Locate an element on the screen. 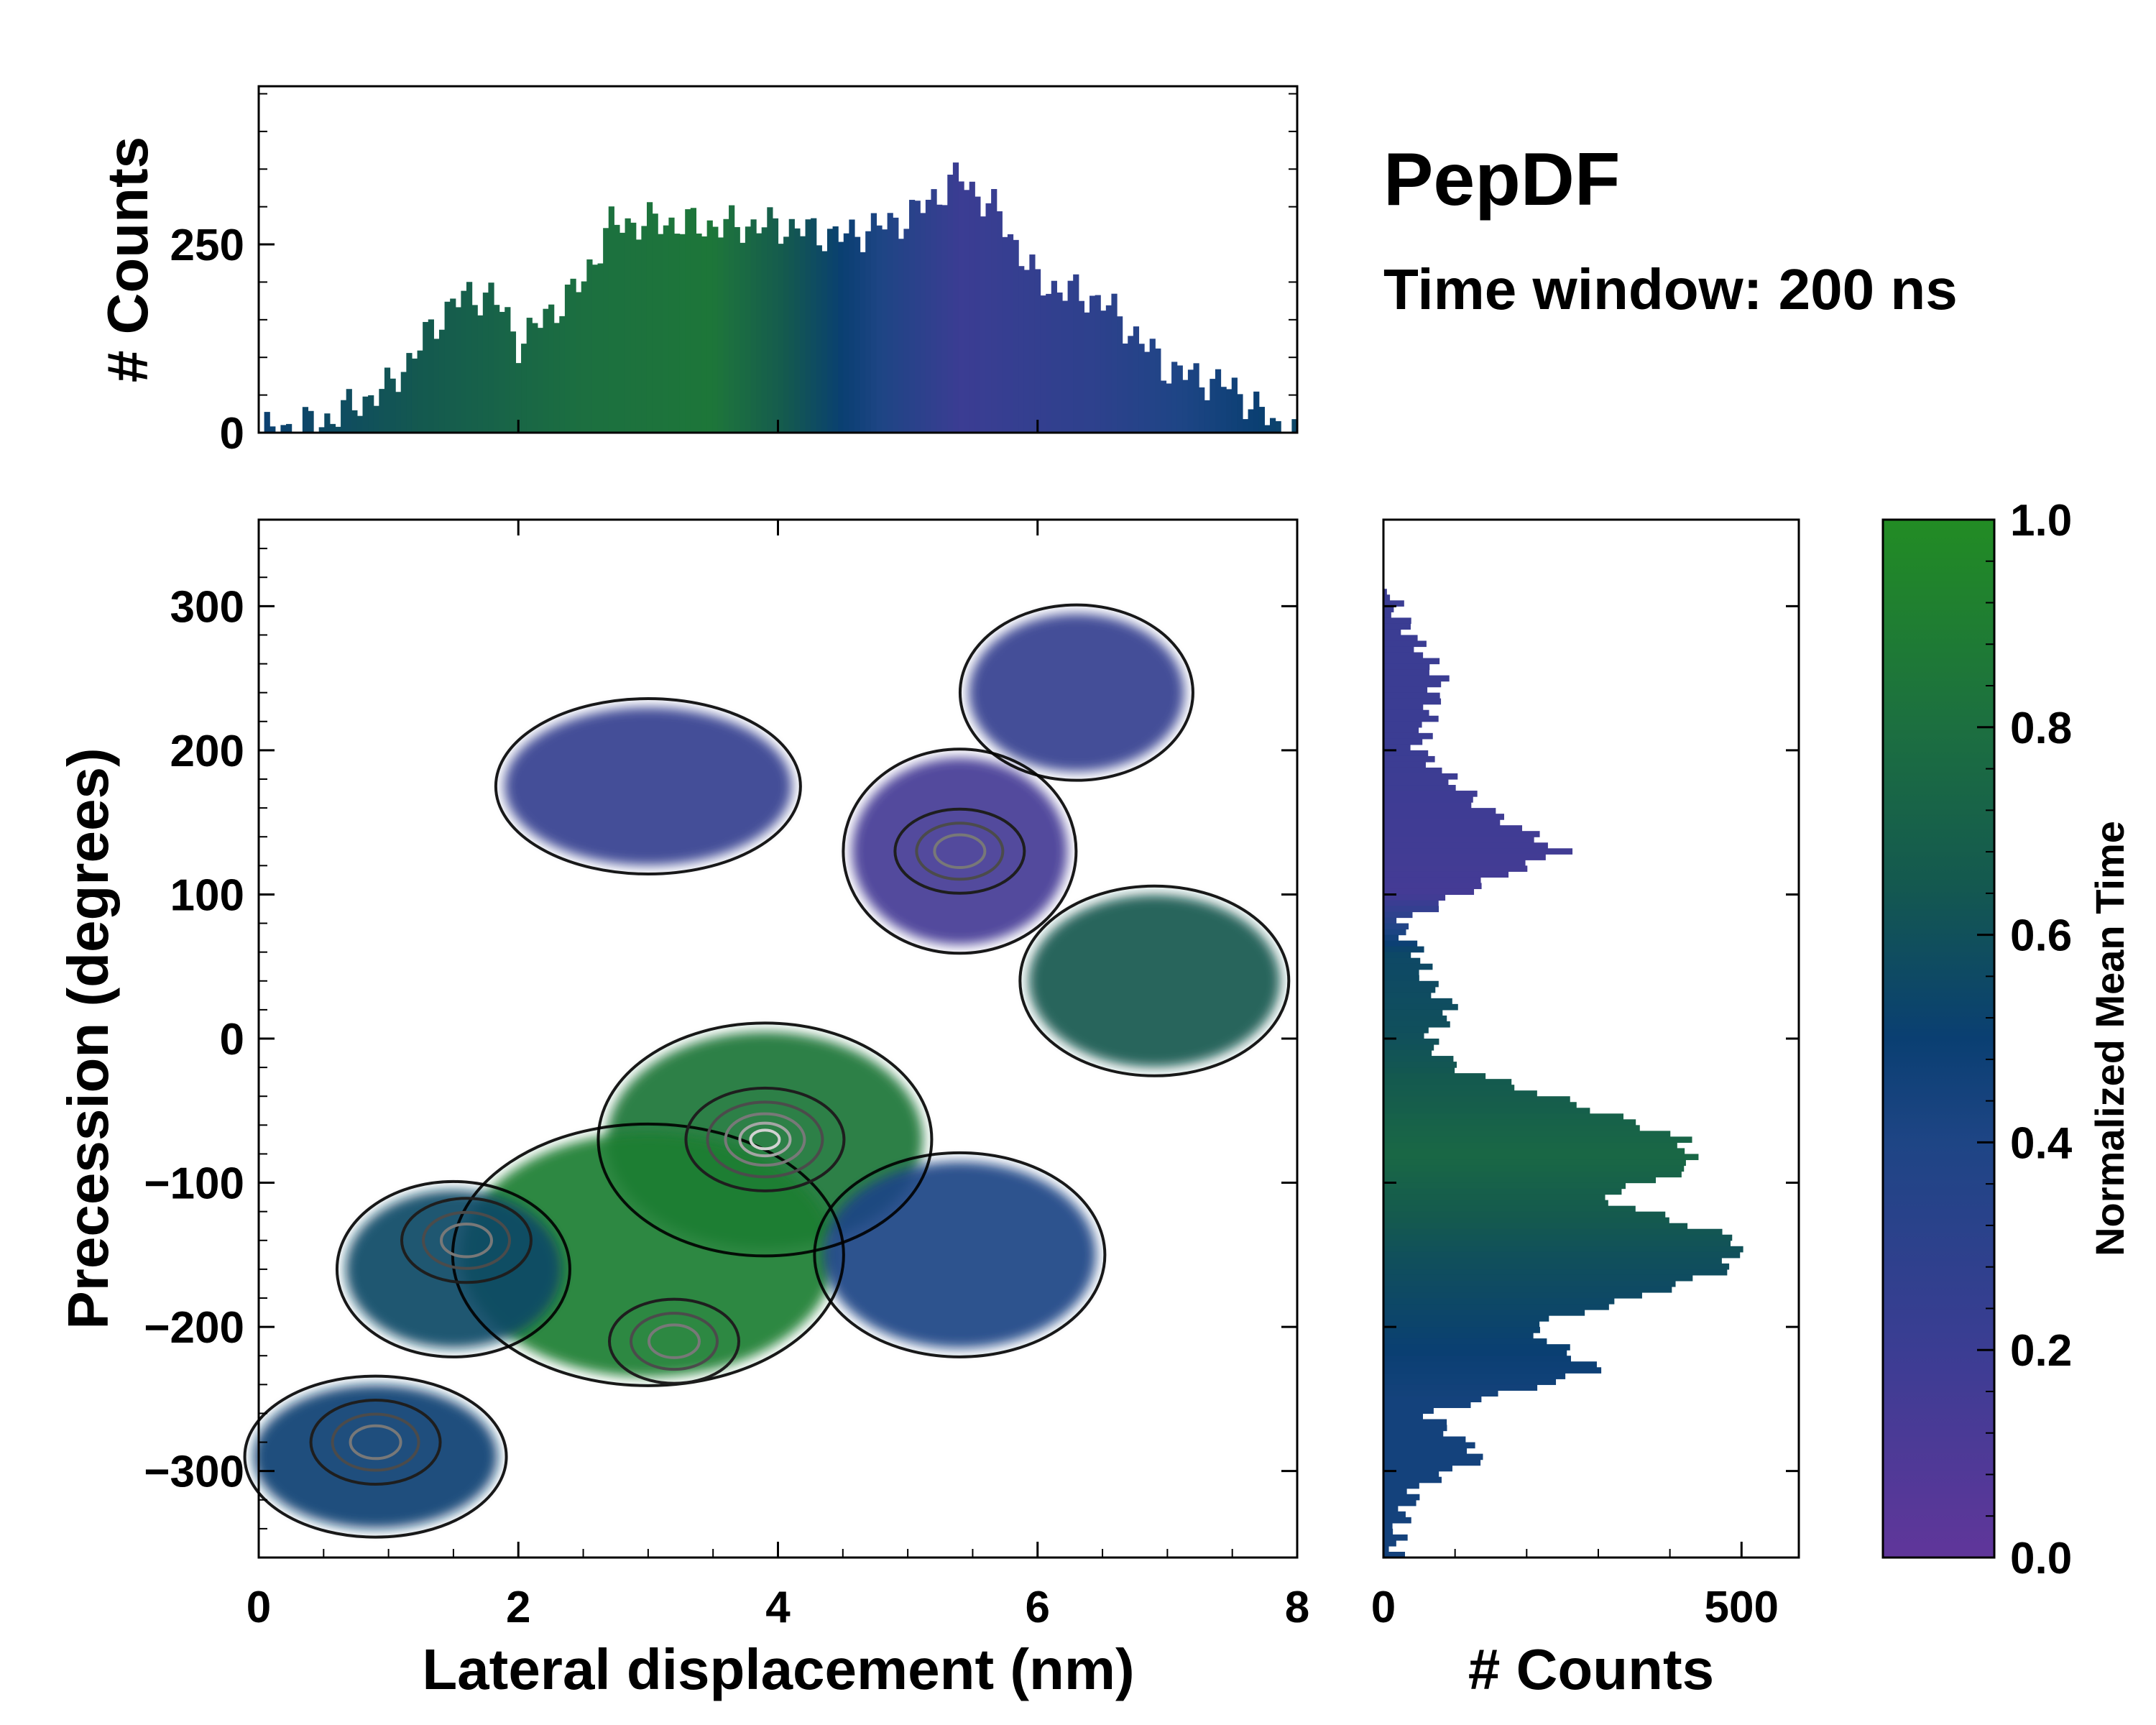  x-tick-label: 0 is located at coordinates (259, 1607).